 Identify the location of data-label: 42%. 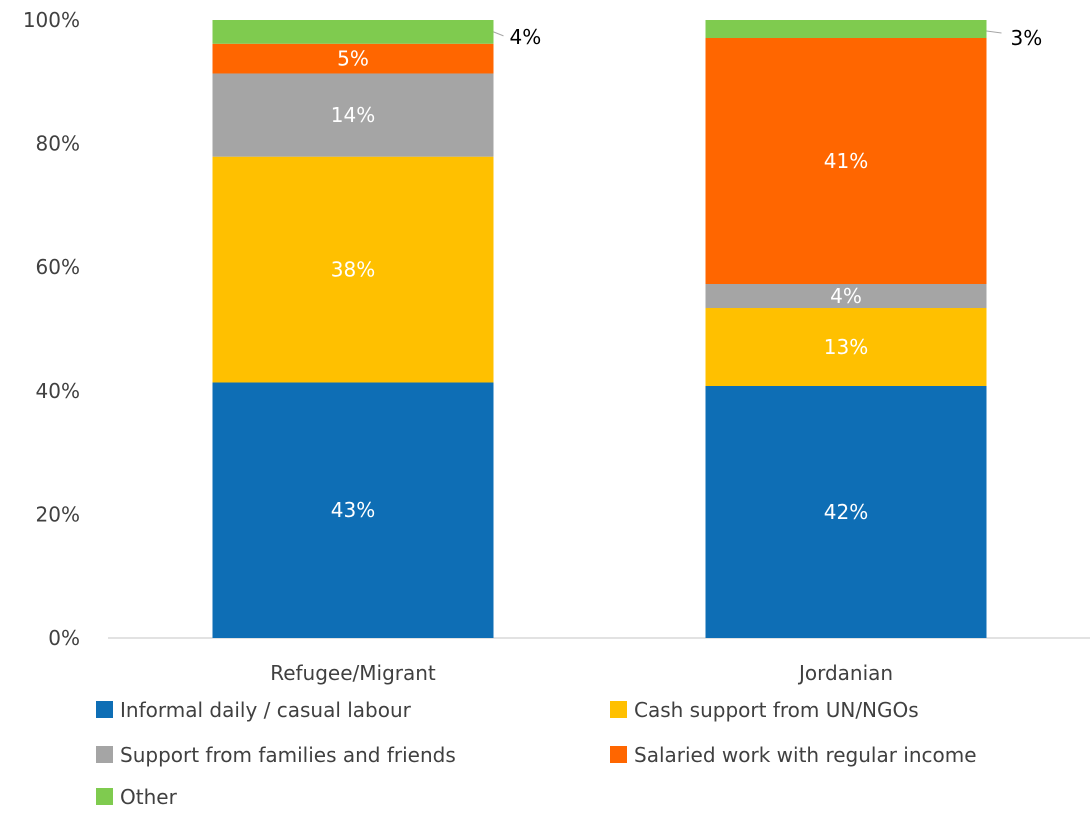
(846, 512).